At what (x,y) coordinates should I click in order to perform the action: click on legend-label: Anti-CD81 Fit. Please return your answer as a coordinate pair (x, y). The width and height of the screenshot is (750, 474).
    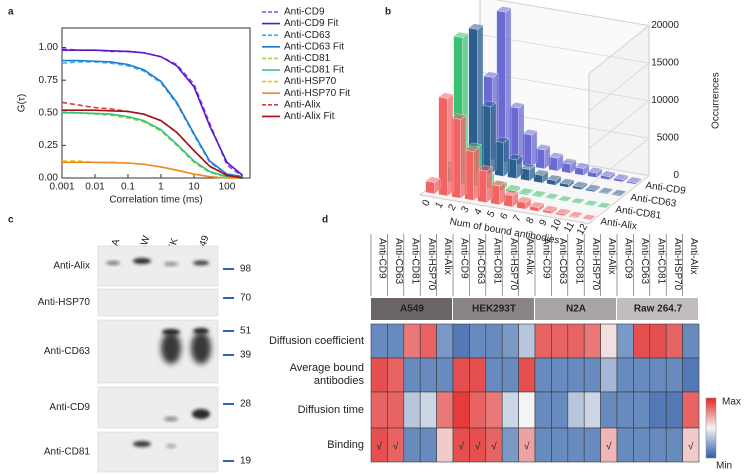
    Looking at the image, I should click on (314, 70).